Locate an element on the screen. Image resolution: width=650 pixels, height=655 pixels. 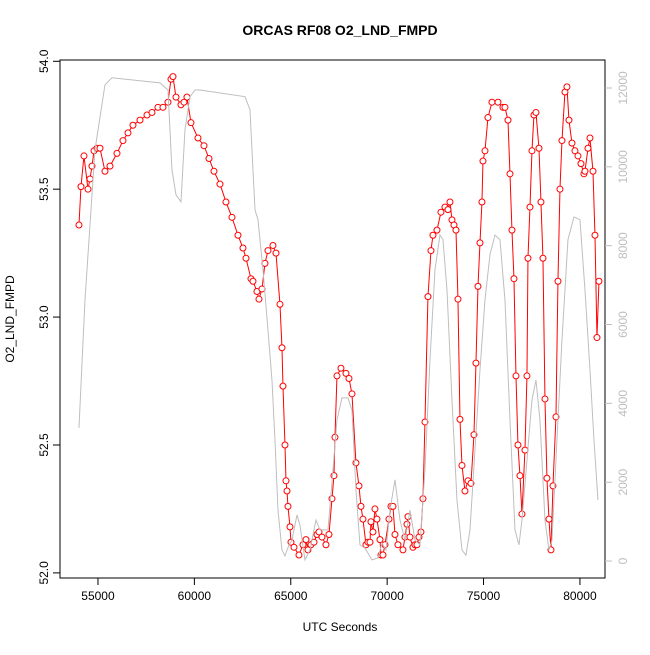
x-axis-label: UTC Seconds is located at coordinates (340, 627).